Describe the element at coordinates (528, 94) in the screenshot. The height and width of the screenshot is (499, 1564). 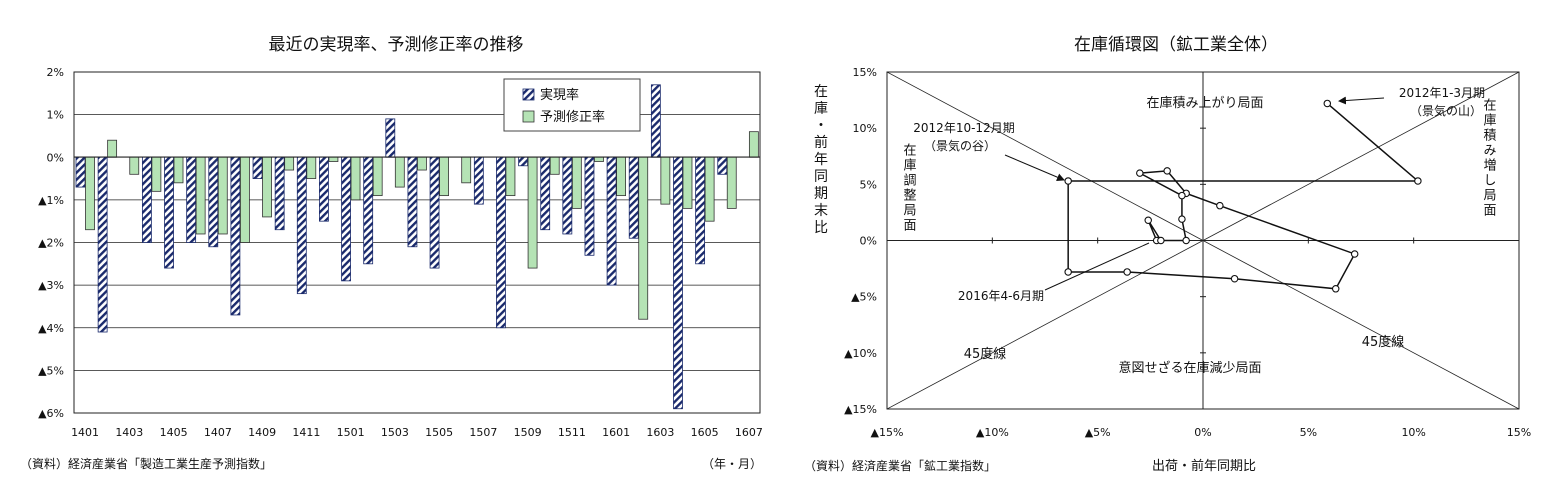
I see `legend-swatch-realization` at that location.